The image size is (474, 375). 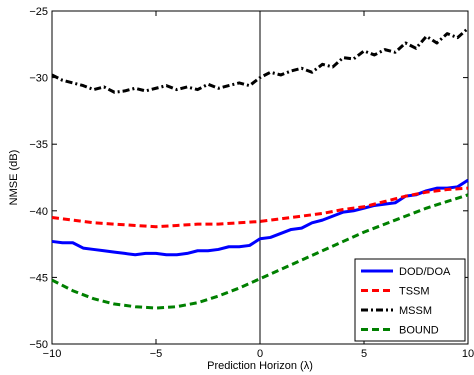 I want to click on x-tick-label: 0, so click(x=260, y=354).